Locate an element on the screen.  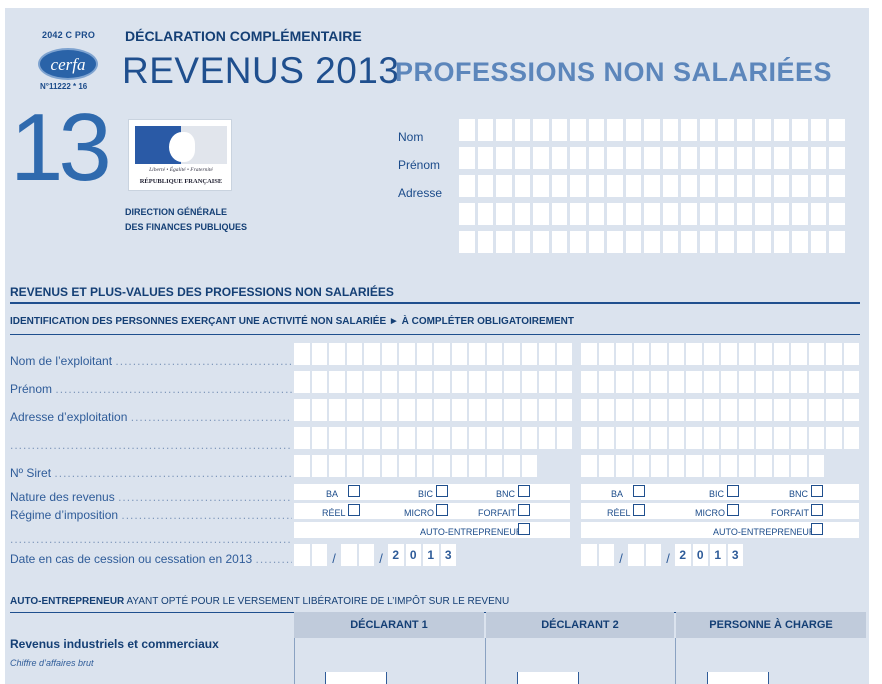
nom-input is located at coordinates (652, 130).